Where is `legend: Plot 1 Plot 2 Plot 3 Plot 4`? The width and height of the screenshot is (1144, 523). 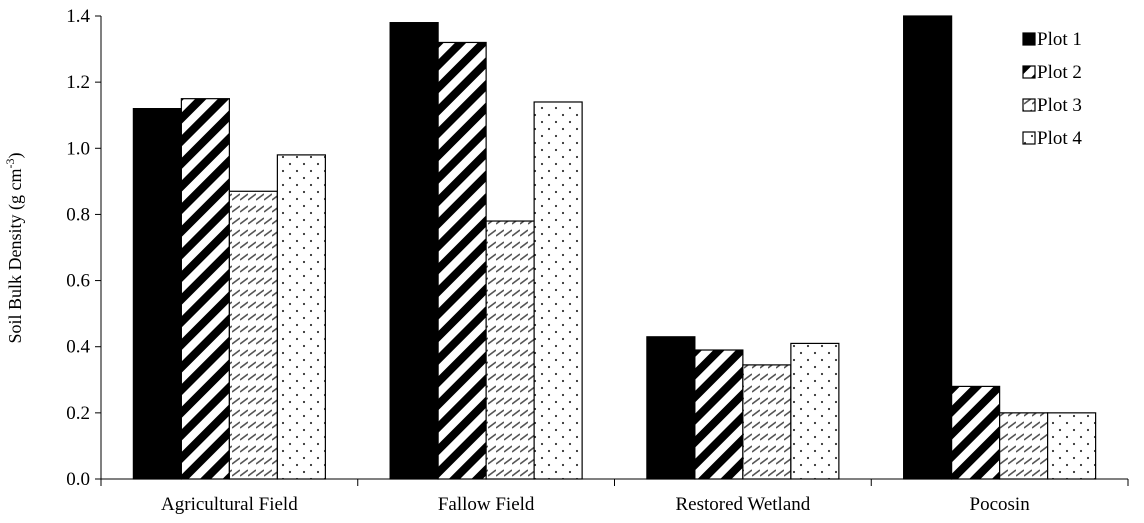
legend: Plot 1 Plot 2 Plot 3 Plot 4 is located at coordinates (1052, 89).